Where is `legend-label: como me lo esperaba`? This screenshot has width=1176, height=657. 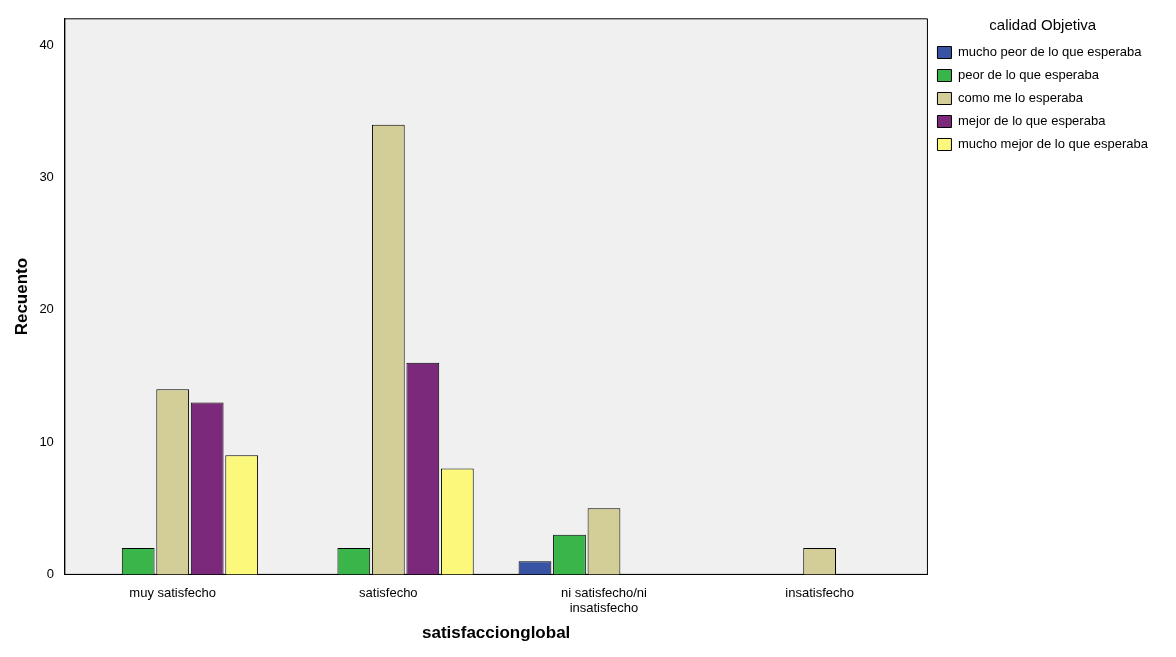 legend-label: como me lo esperaba is located at coordinates (1020, 98).